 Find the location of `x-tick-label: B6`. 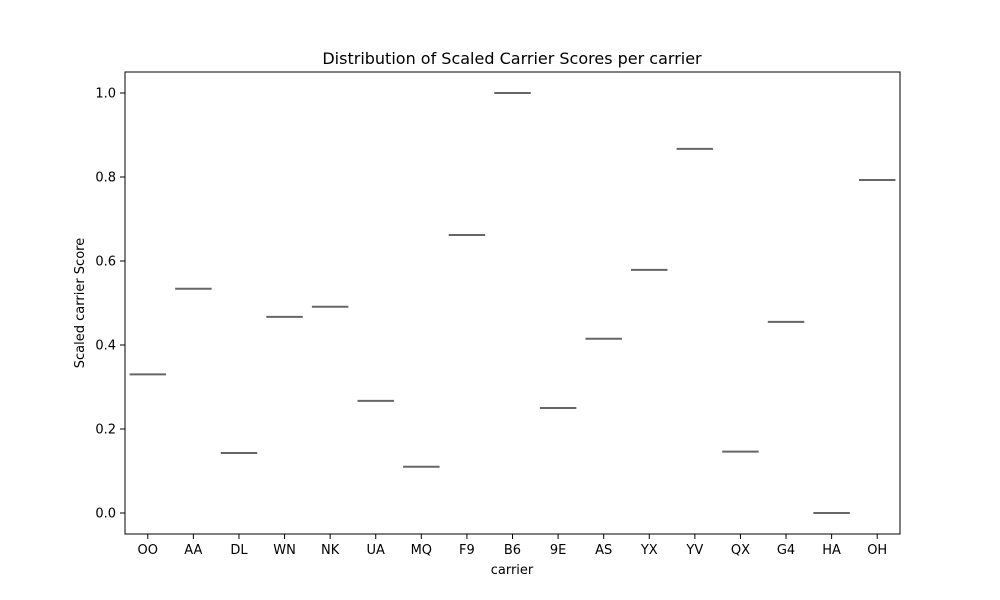

x-tick-label: B6 is located at coordinates (512, 550).